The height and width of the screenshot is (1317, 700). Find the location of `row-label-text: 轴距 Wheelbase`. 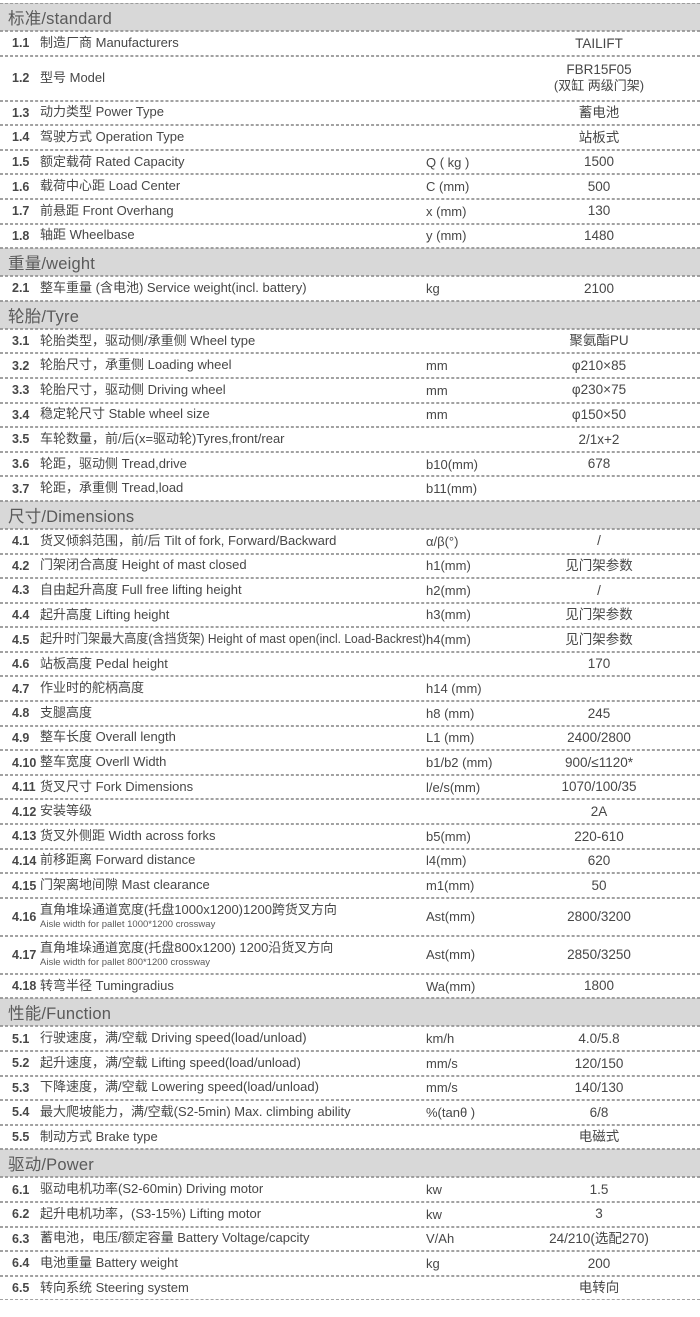

row-label-text: 轴距 Wheelbase is located at coordinates (87, 235).